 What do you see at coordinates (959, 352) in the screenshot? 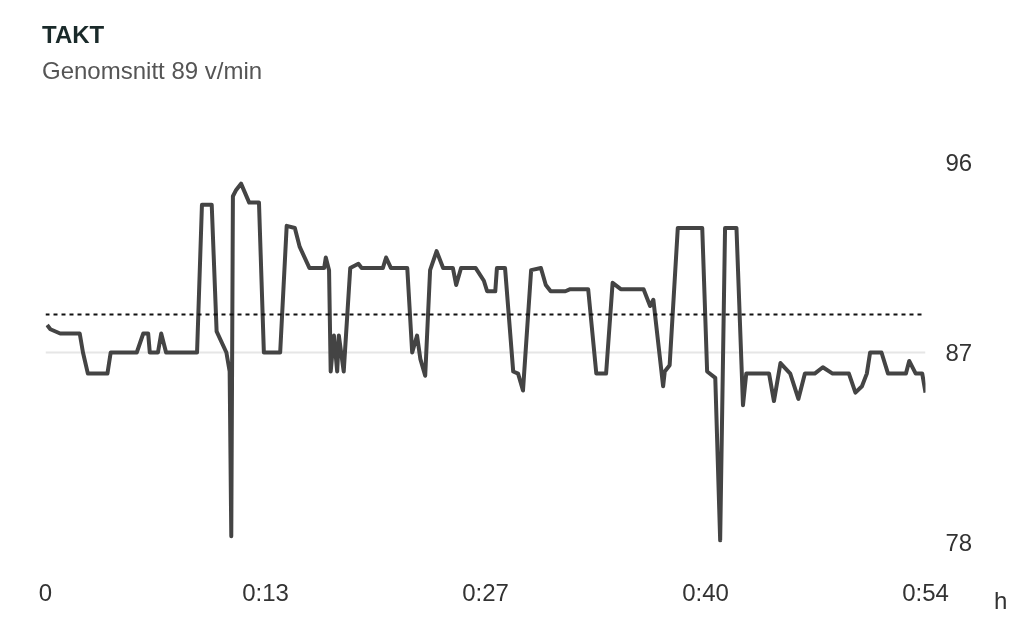
I see `y-tick-label: 87` at bounding box center [959, 352].